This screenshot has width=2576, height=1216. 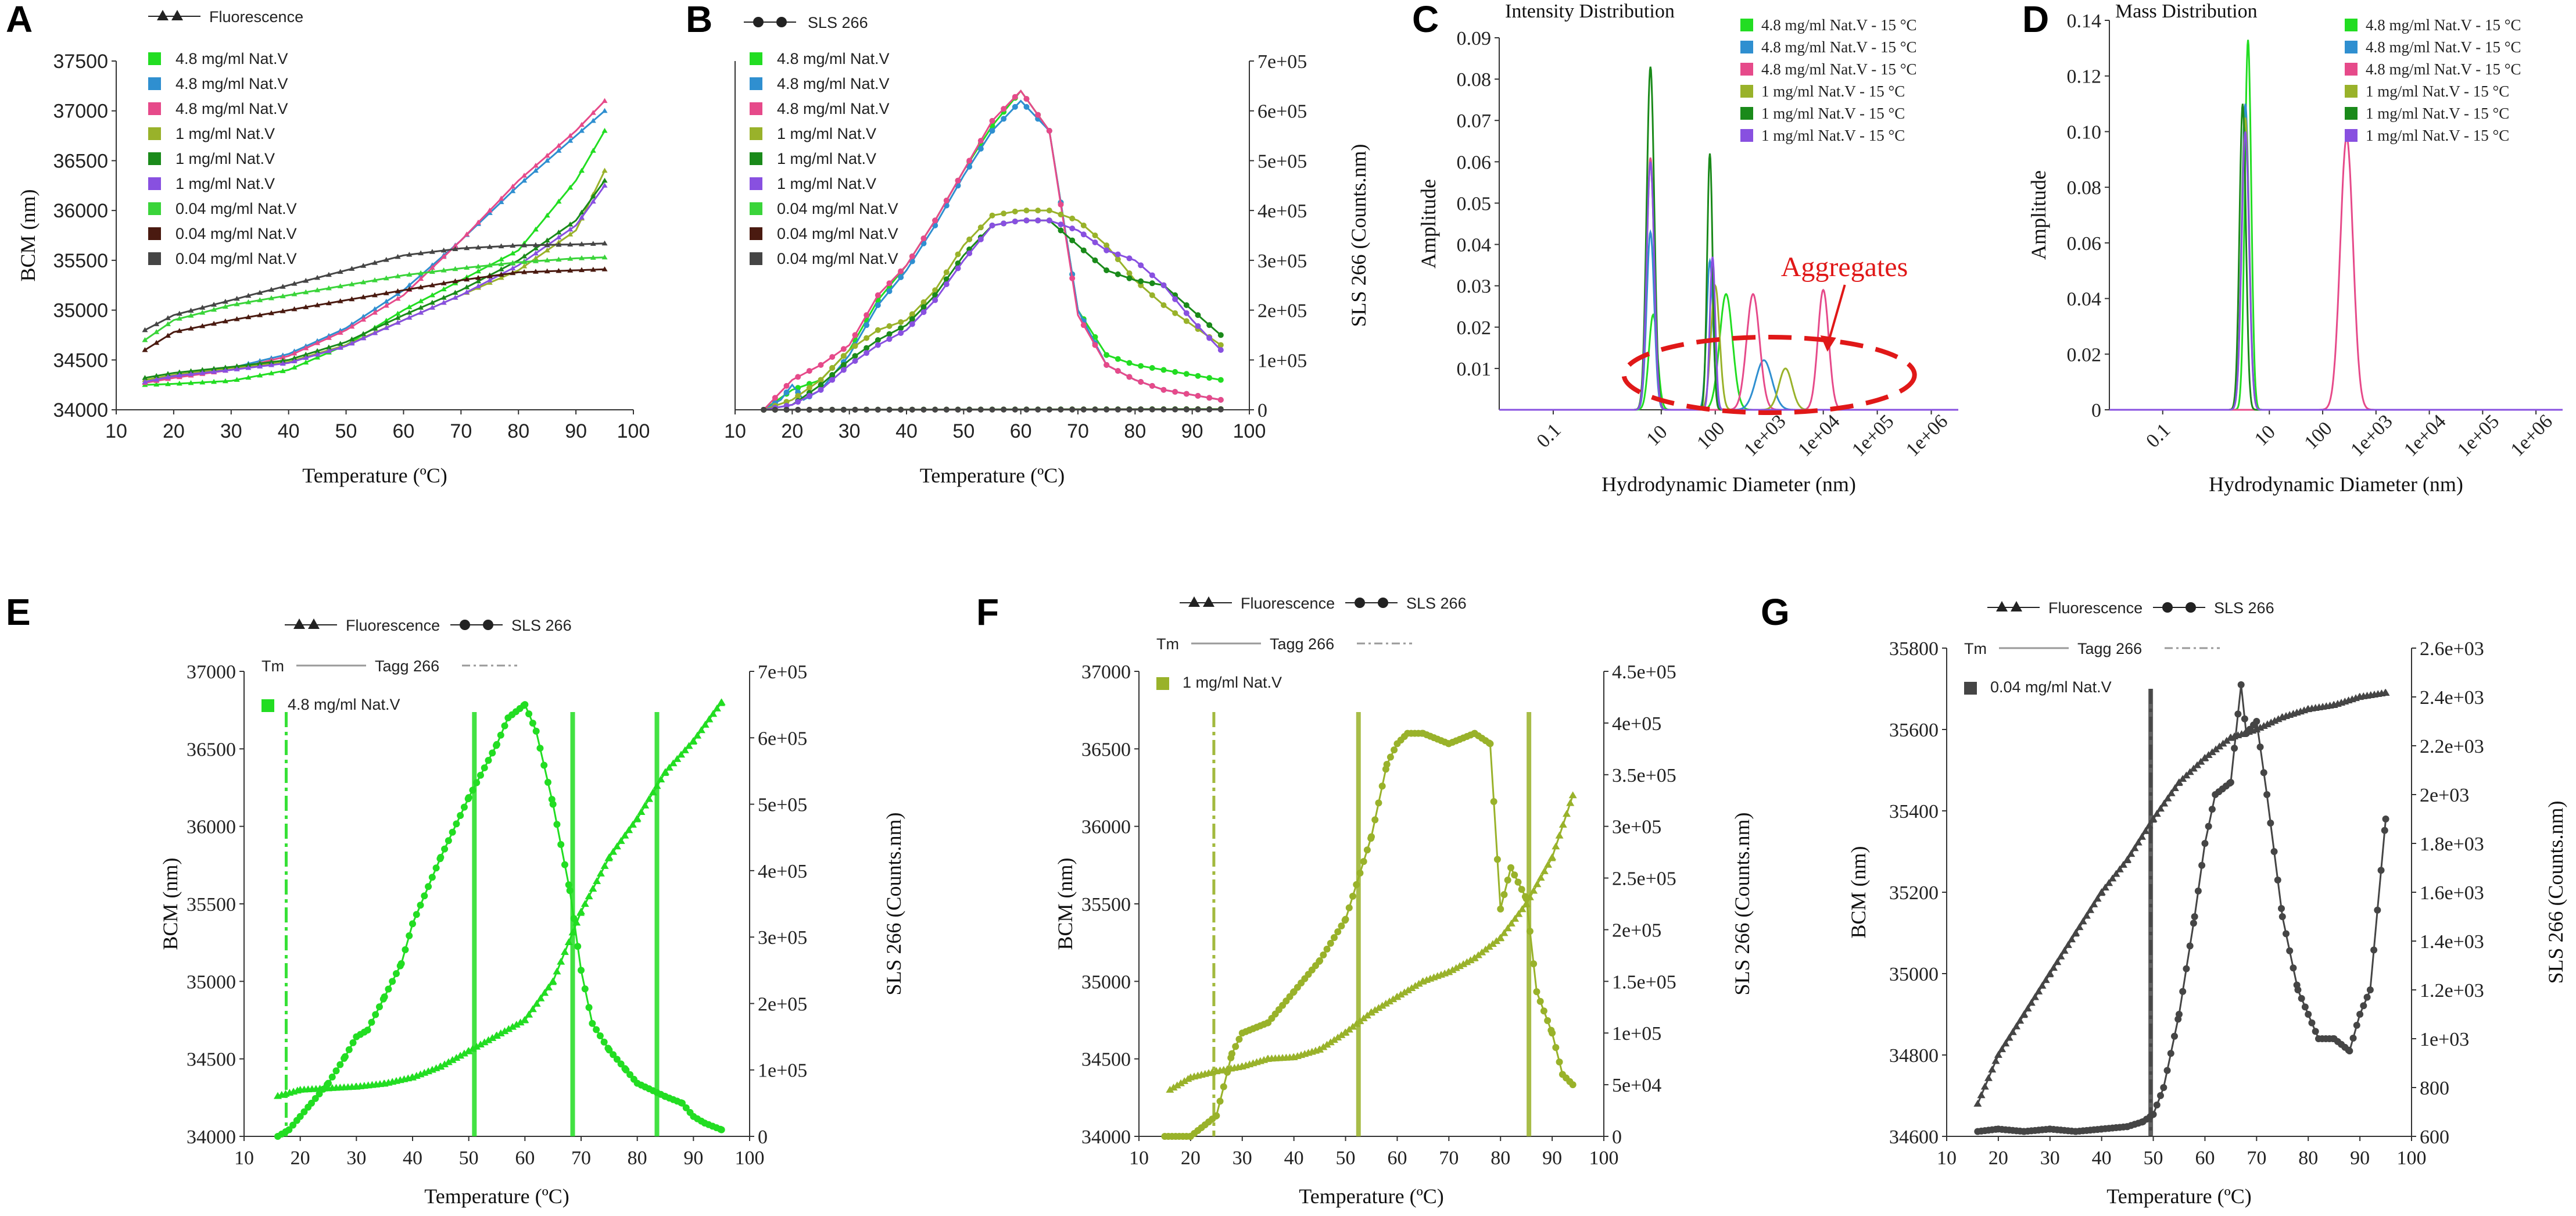 What do you see at coordinates (465, 625) in the screenshot?
I see `circle-marker-icon` at bounding box center [465, 625].